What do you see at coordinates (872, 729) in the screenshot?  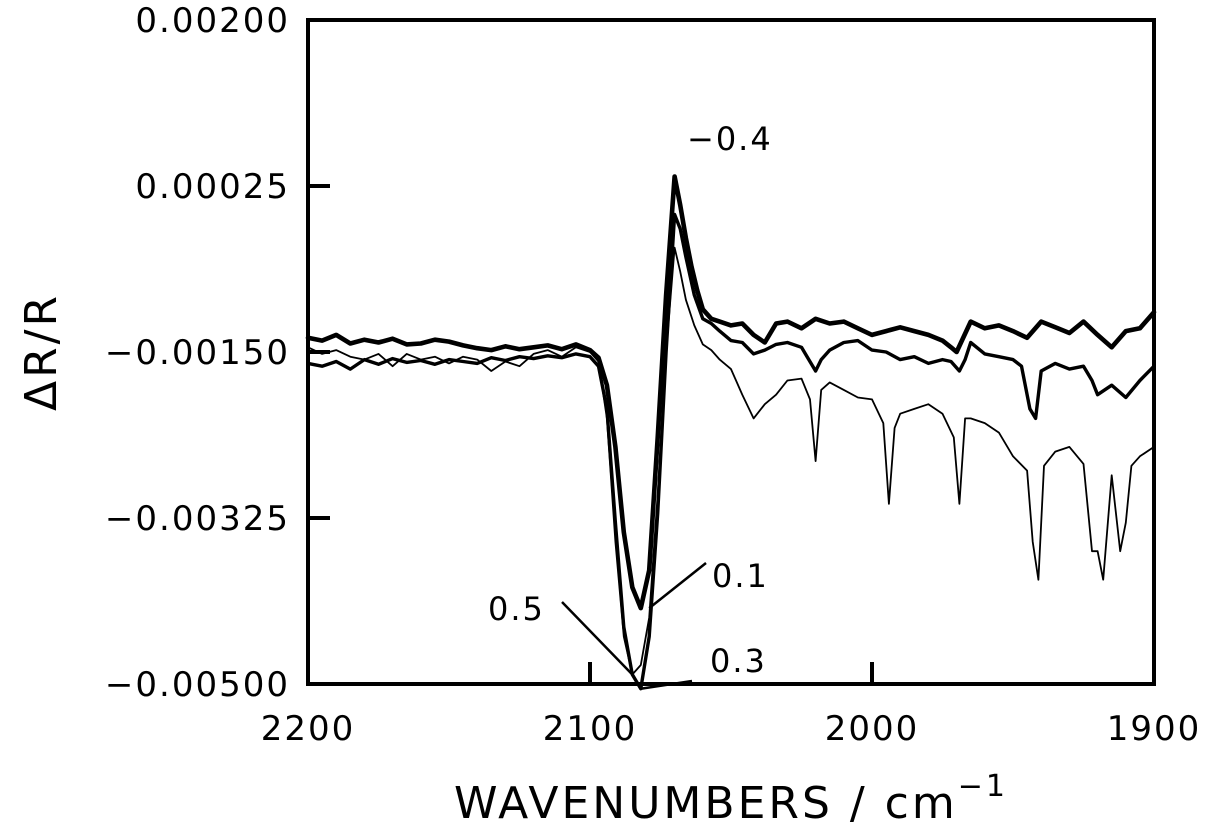 I see `x-tick-label: 2000` at bounding box center [872, 729].